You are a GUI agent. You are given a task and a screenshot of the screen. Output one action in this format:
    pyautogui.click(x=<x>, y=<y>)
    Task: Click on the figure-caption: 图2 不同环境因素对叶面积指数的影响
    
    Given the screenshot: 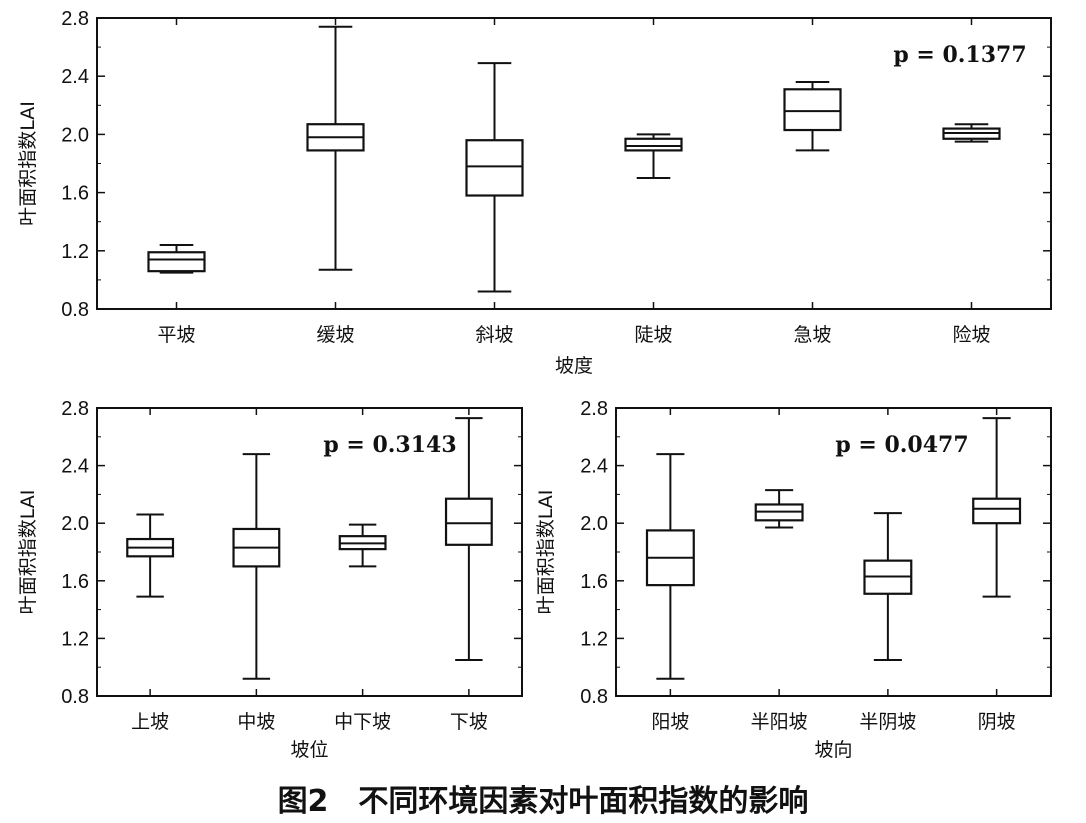 What is the action you would take?
    pyautogui.click(x=543, y=801)
    